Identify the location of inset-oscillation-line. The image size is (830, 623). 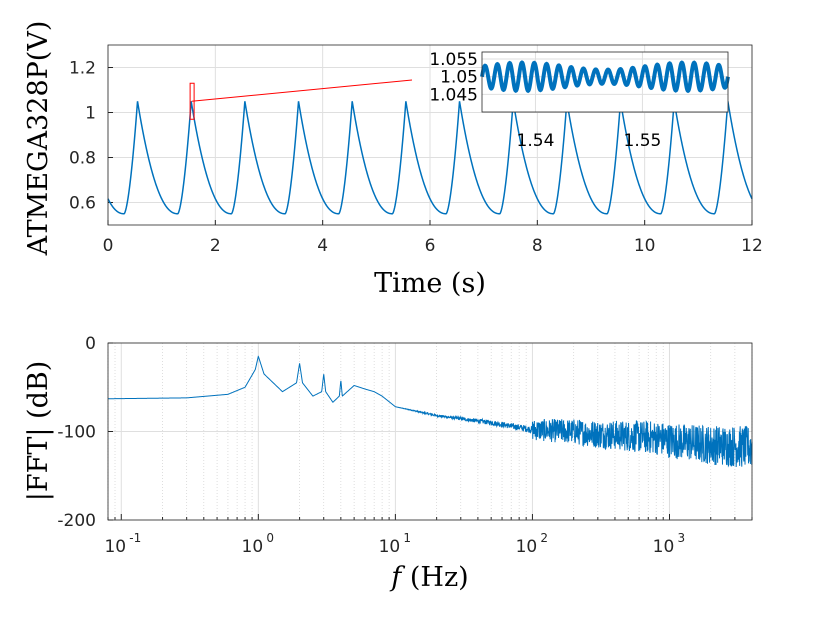
(605, 77).